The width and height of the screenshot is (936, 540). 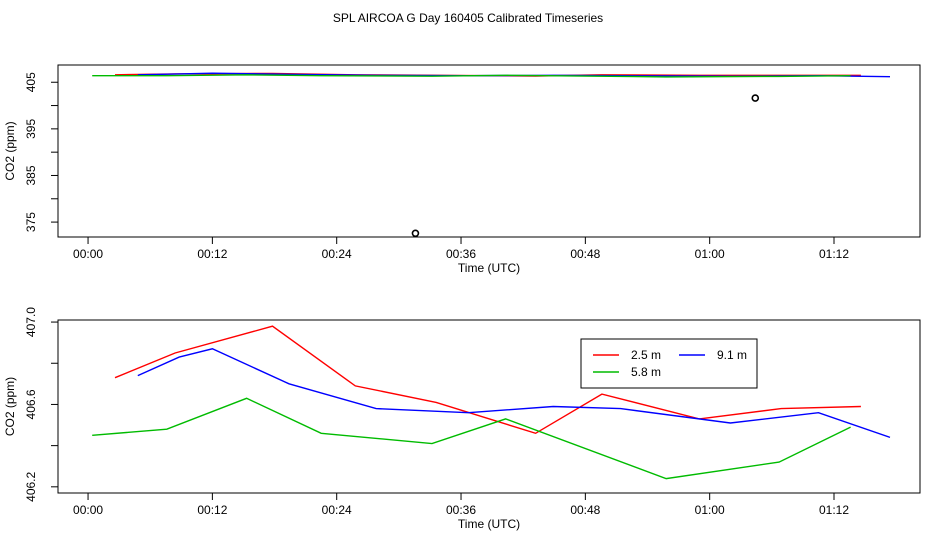 I want to click on y-axis: 406.2 406.6 407.0, so click(x=41, y=404).